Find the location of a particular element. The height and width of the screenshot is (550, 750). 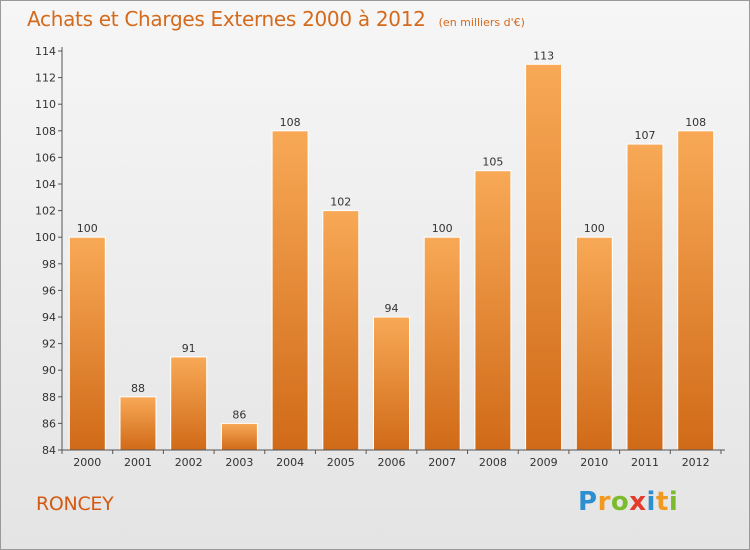

y-tick-label-100: 100 is located at coordinates (45, 237).